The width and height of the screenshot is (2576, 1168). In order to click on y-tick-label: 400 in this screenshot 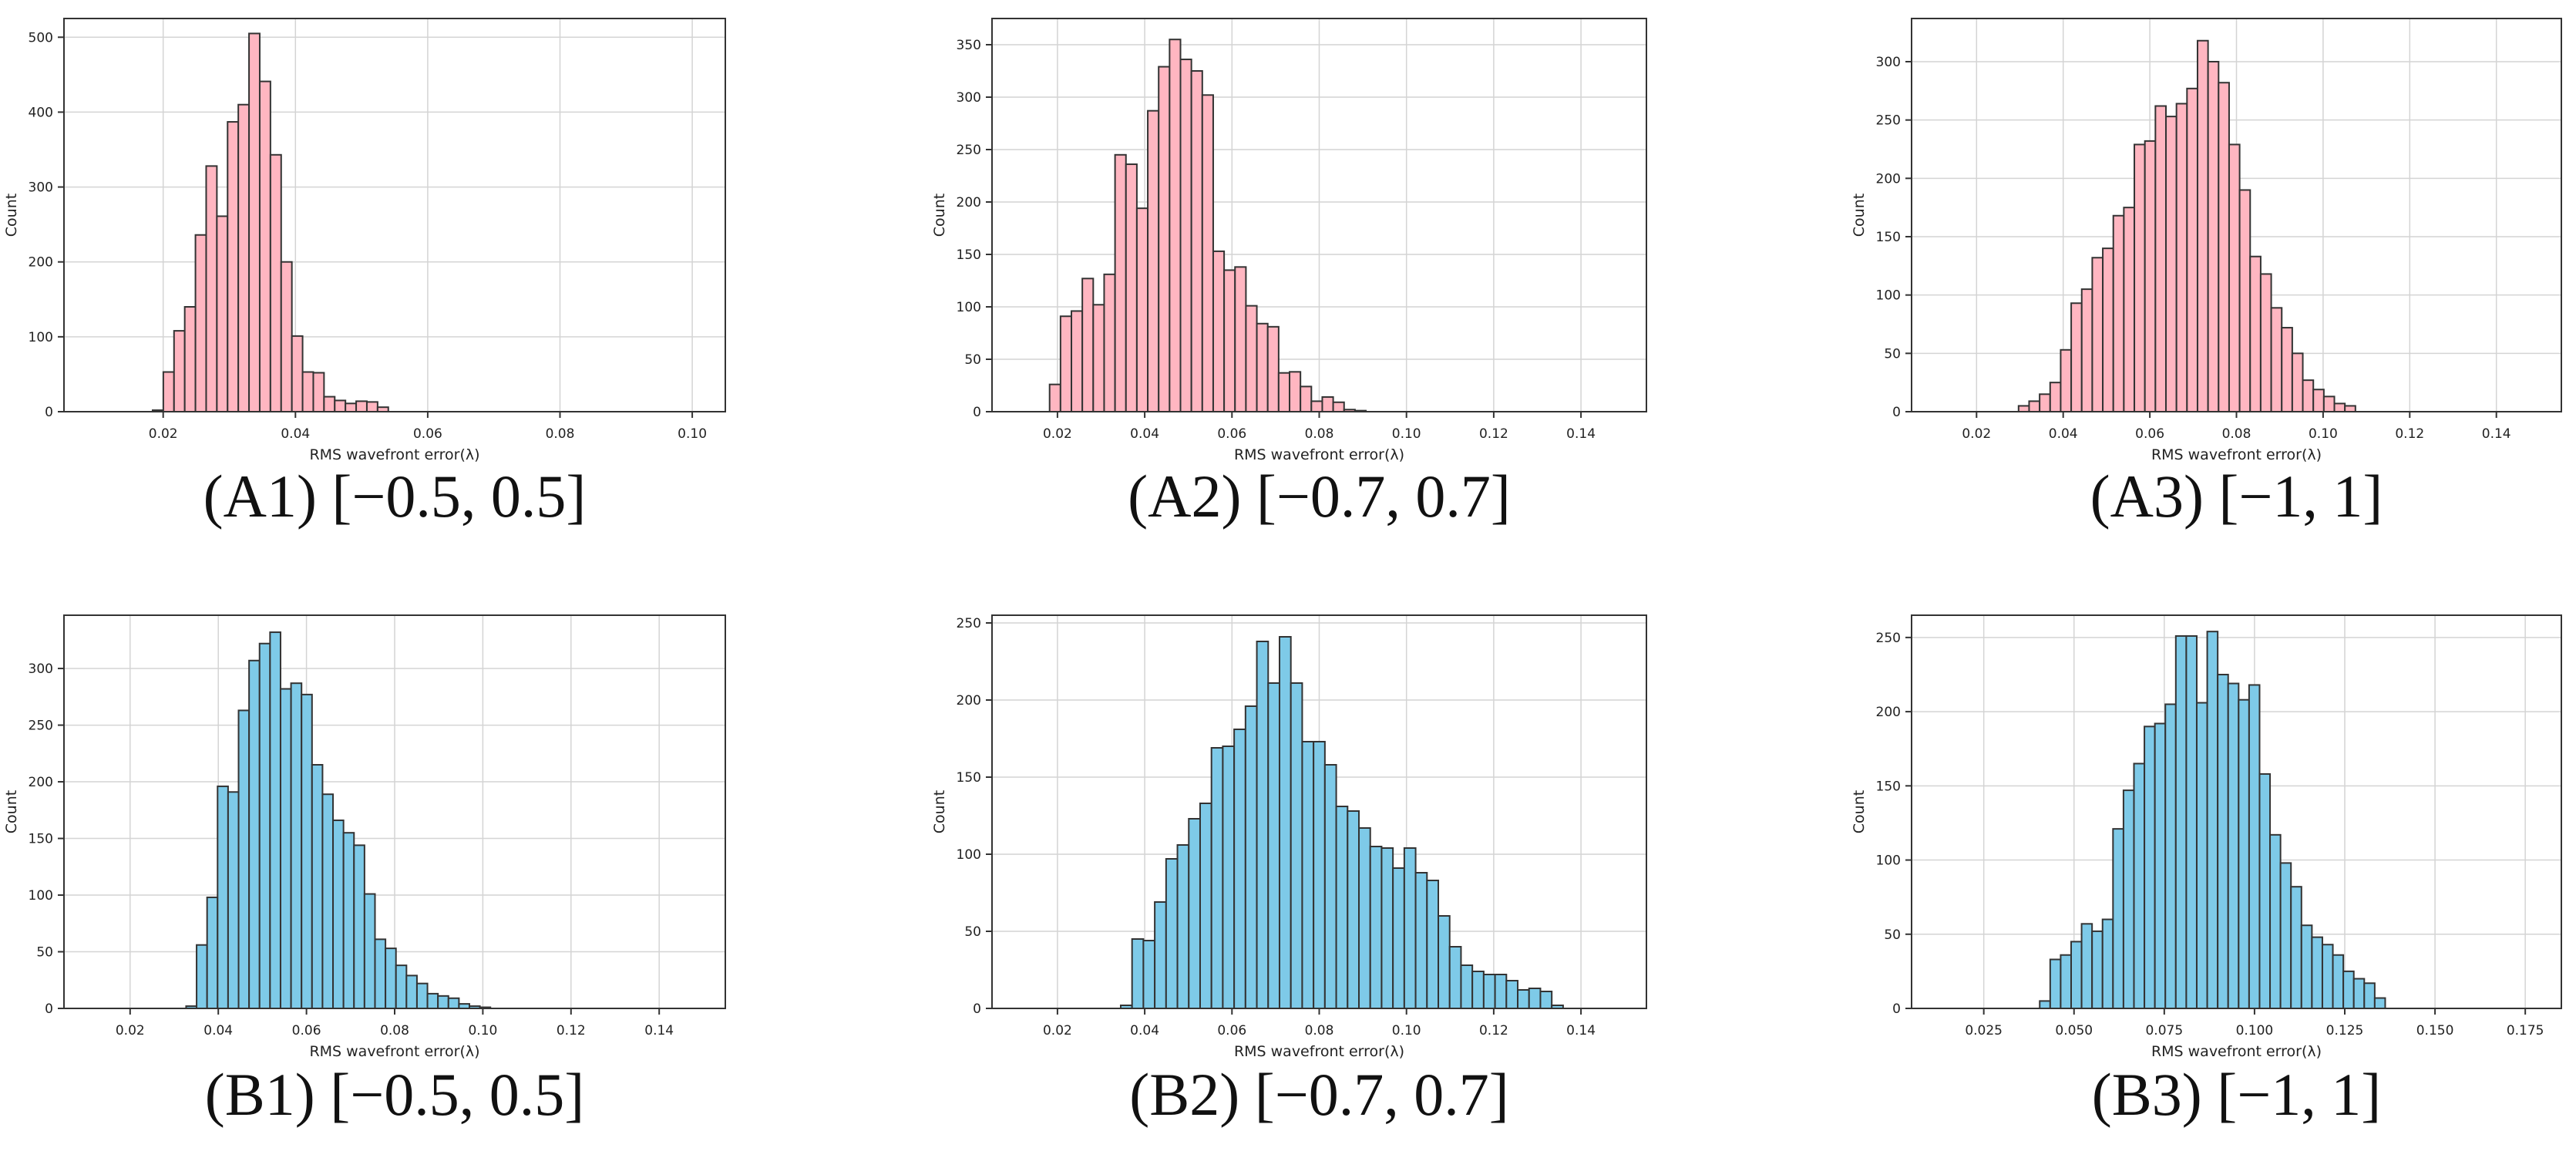, I will do `click(41, 112)`.